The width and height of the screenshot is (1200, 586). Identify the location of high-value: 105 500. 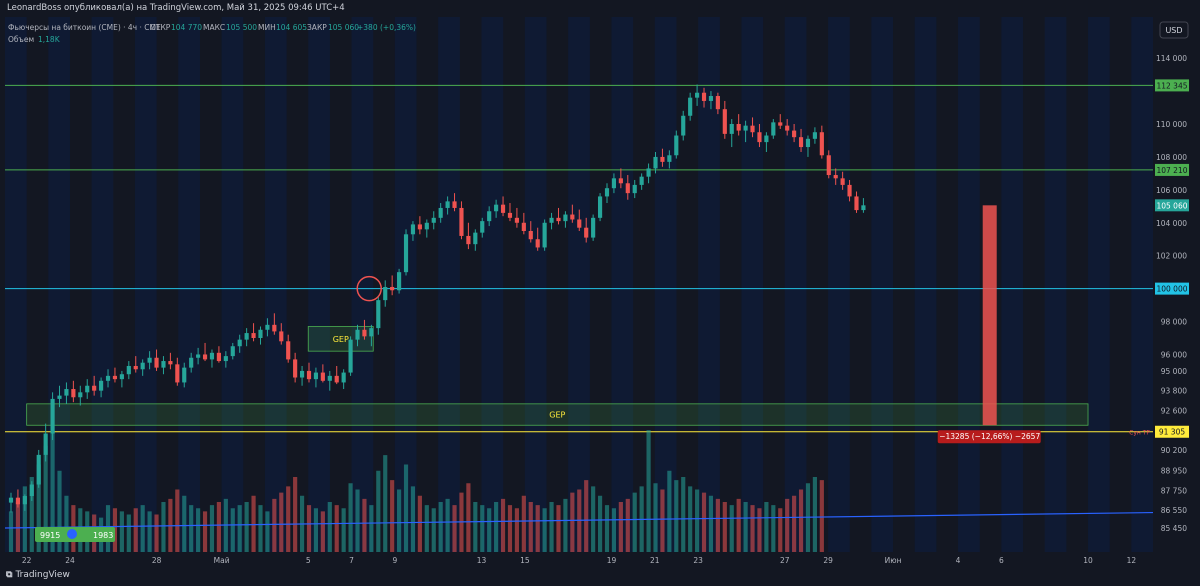
(241, 27).